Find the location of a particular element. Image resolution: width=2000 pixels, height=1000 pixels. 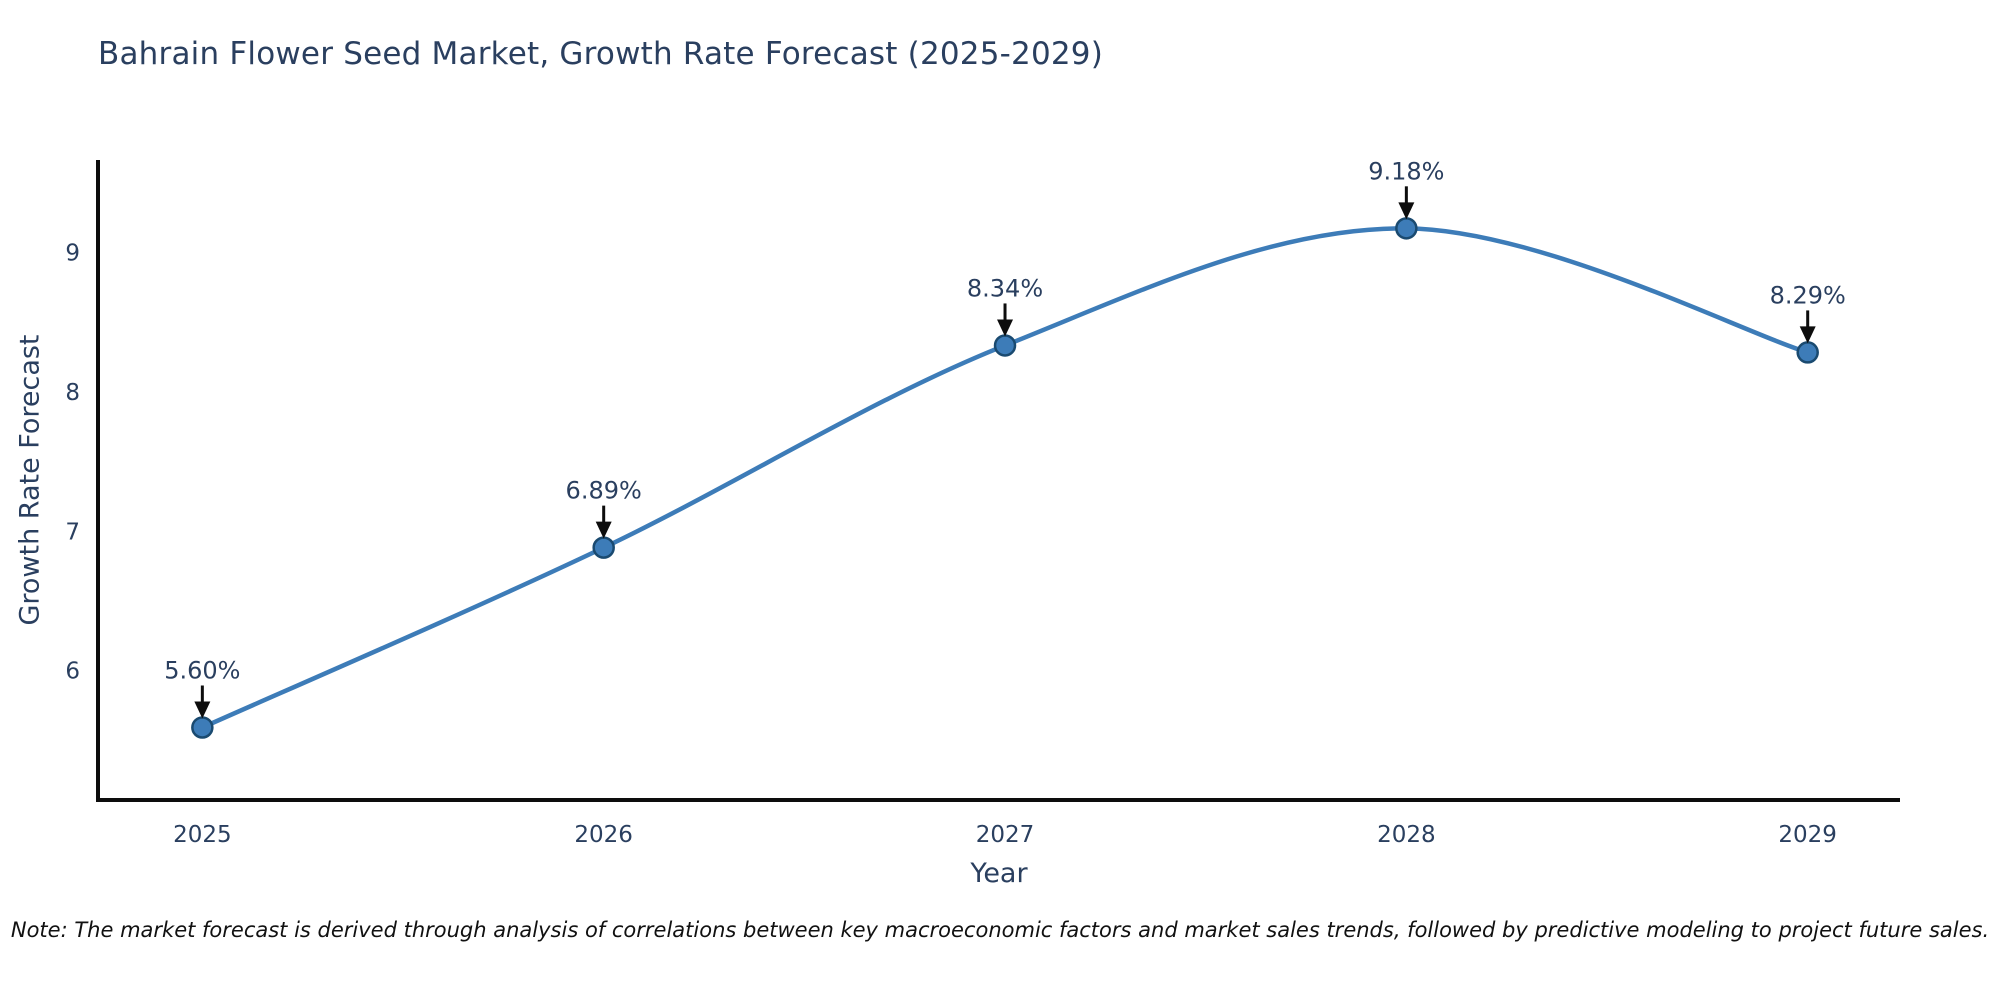

y-tick-label: 8 is located at coordinates (72, 393).